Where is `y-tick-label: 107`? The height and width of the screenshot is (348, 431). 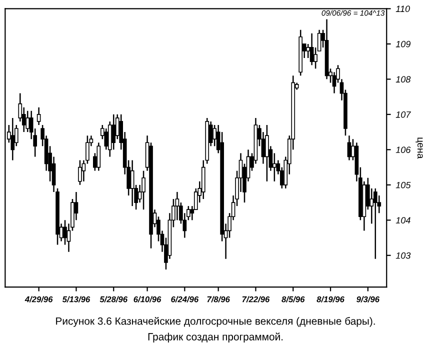 y-tick-label: 107 is located at coordinates (403, 114).